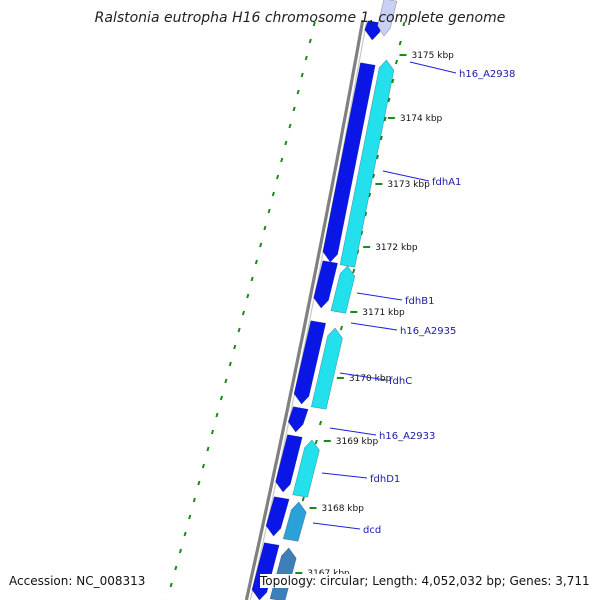 The width and height of the screenshot is (600, 600). Describe the element at coordinates (400, 381) in the screenshot. I see `gene-label-fdhC: fdhC` at that location.